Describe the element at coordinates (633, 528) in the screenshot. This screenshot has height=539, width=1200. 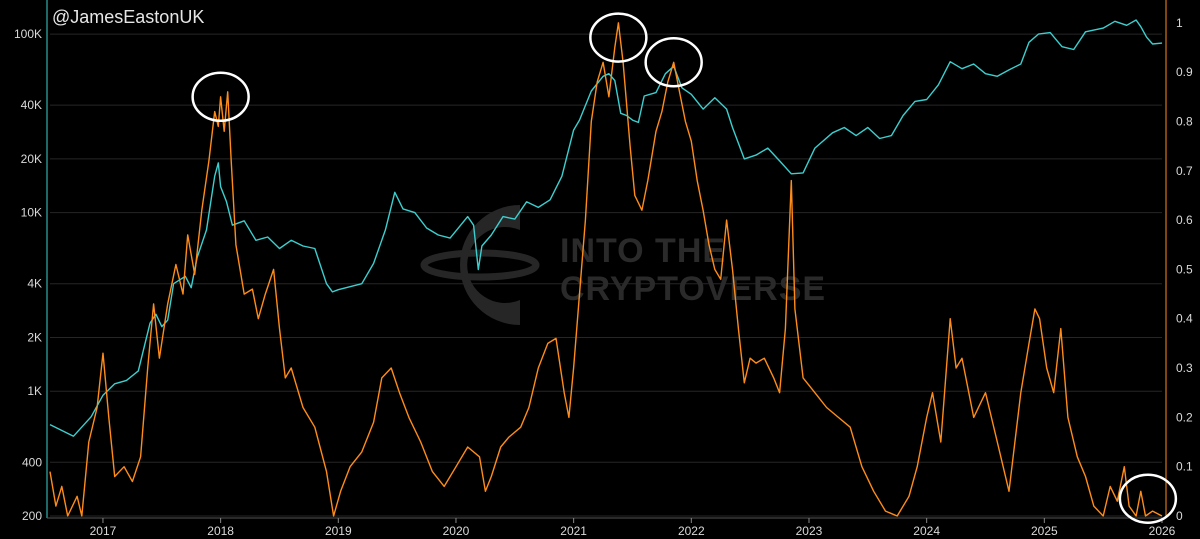
I see `x-axis-ticks: 2017 2018 2019 2020 2021 2022 2023 2024 2025 2026` at that location.